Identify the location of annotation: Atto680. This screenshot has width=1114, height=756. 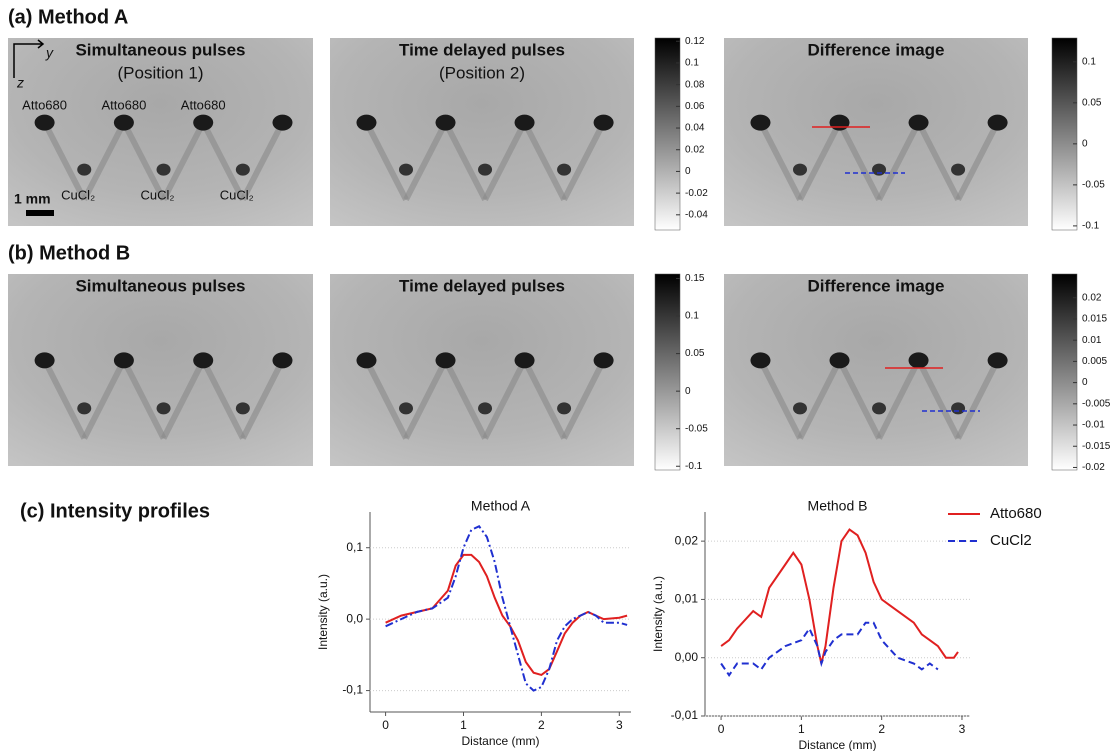
(44, 104).